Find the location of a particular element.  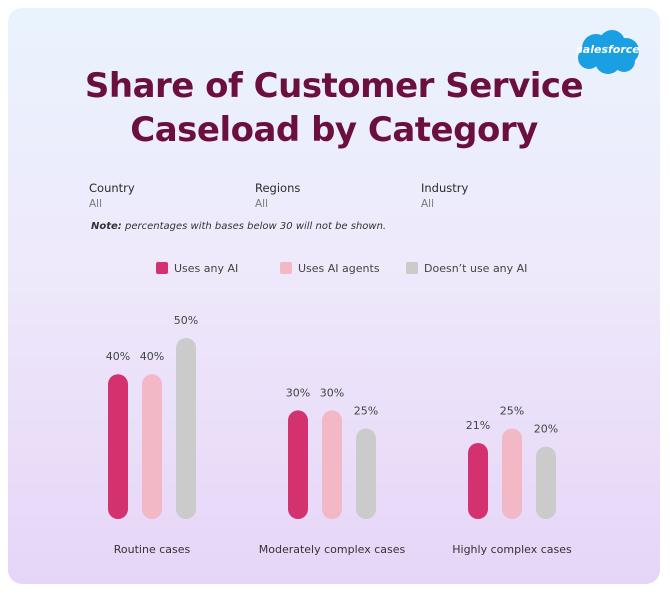

bar-highly-complex-cases-uses-ai-agents is located at coordinates (512, 473).